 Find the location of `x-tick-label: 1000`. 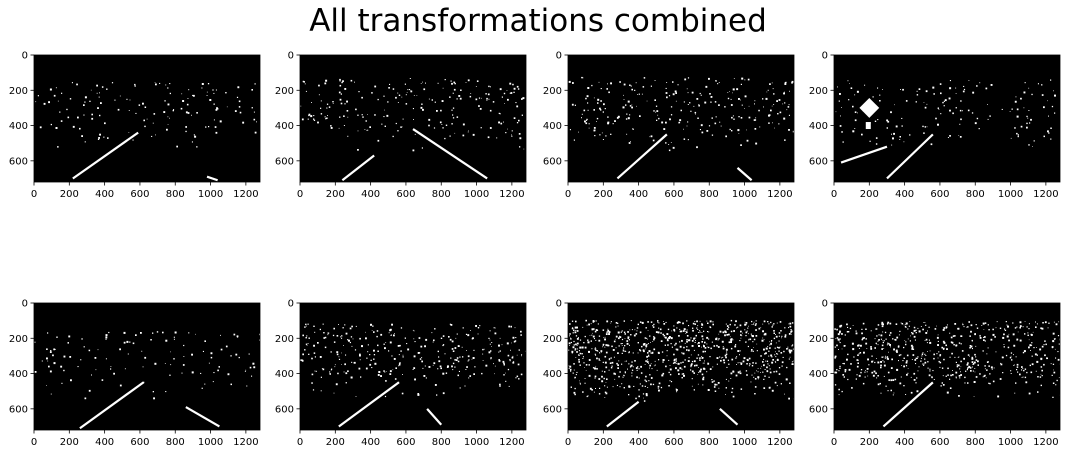

x-tick-label: 1000 is located at coordinates (744, 442).